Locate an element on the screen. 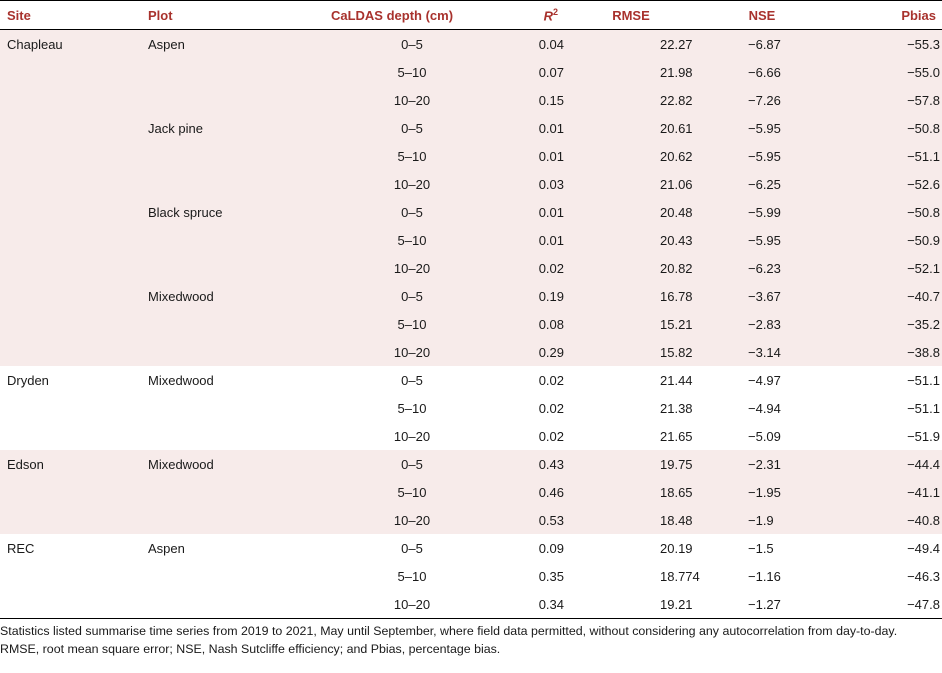 This screenshot has height=673, width=942. header-nse: NSE is located at coordinates (762, 15).